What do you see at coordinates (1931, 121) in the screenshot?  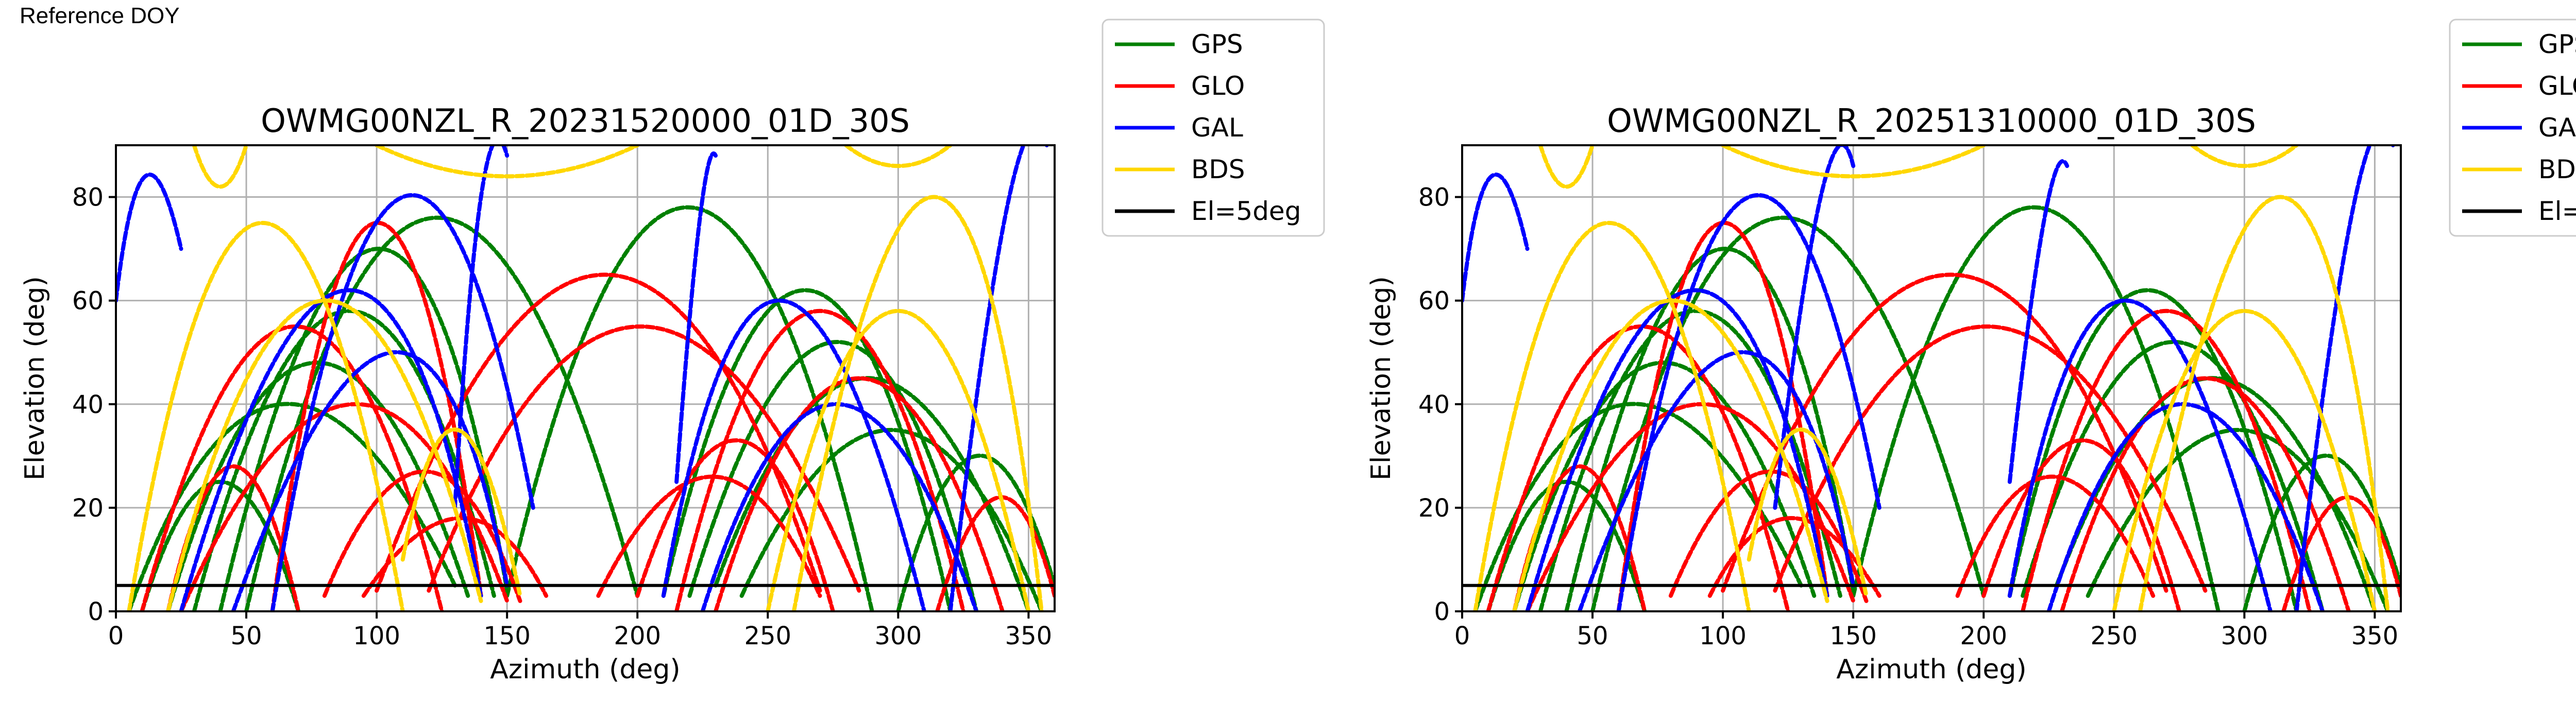 I see `chart-title: OWMG00NZL_R_20251310000_01D_30S` at bounding box center [1931, 121].